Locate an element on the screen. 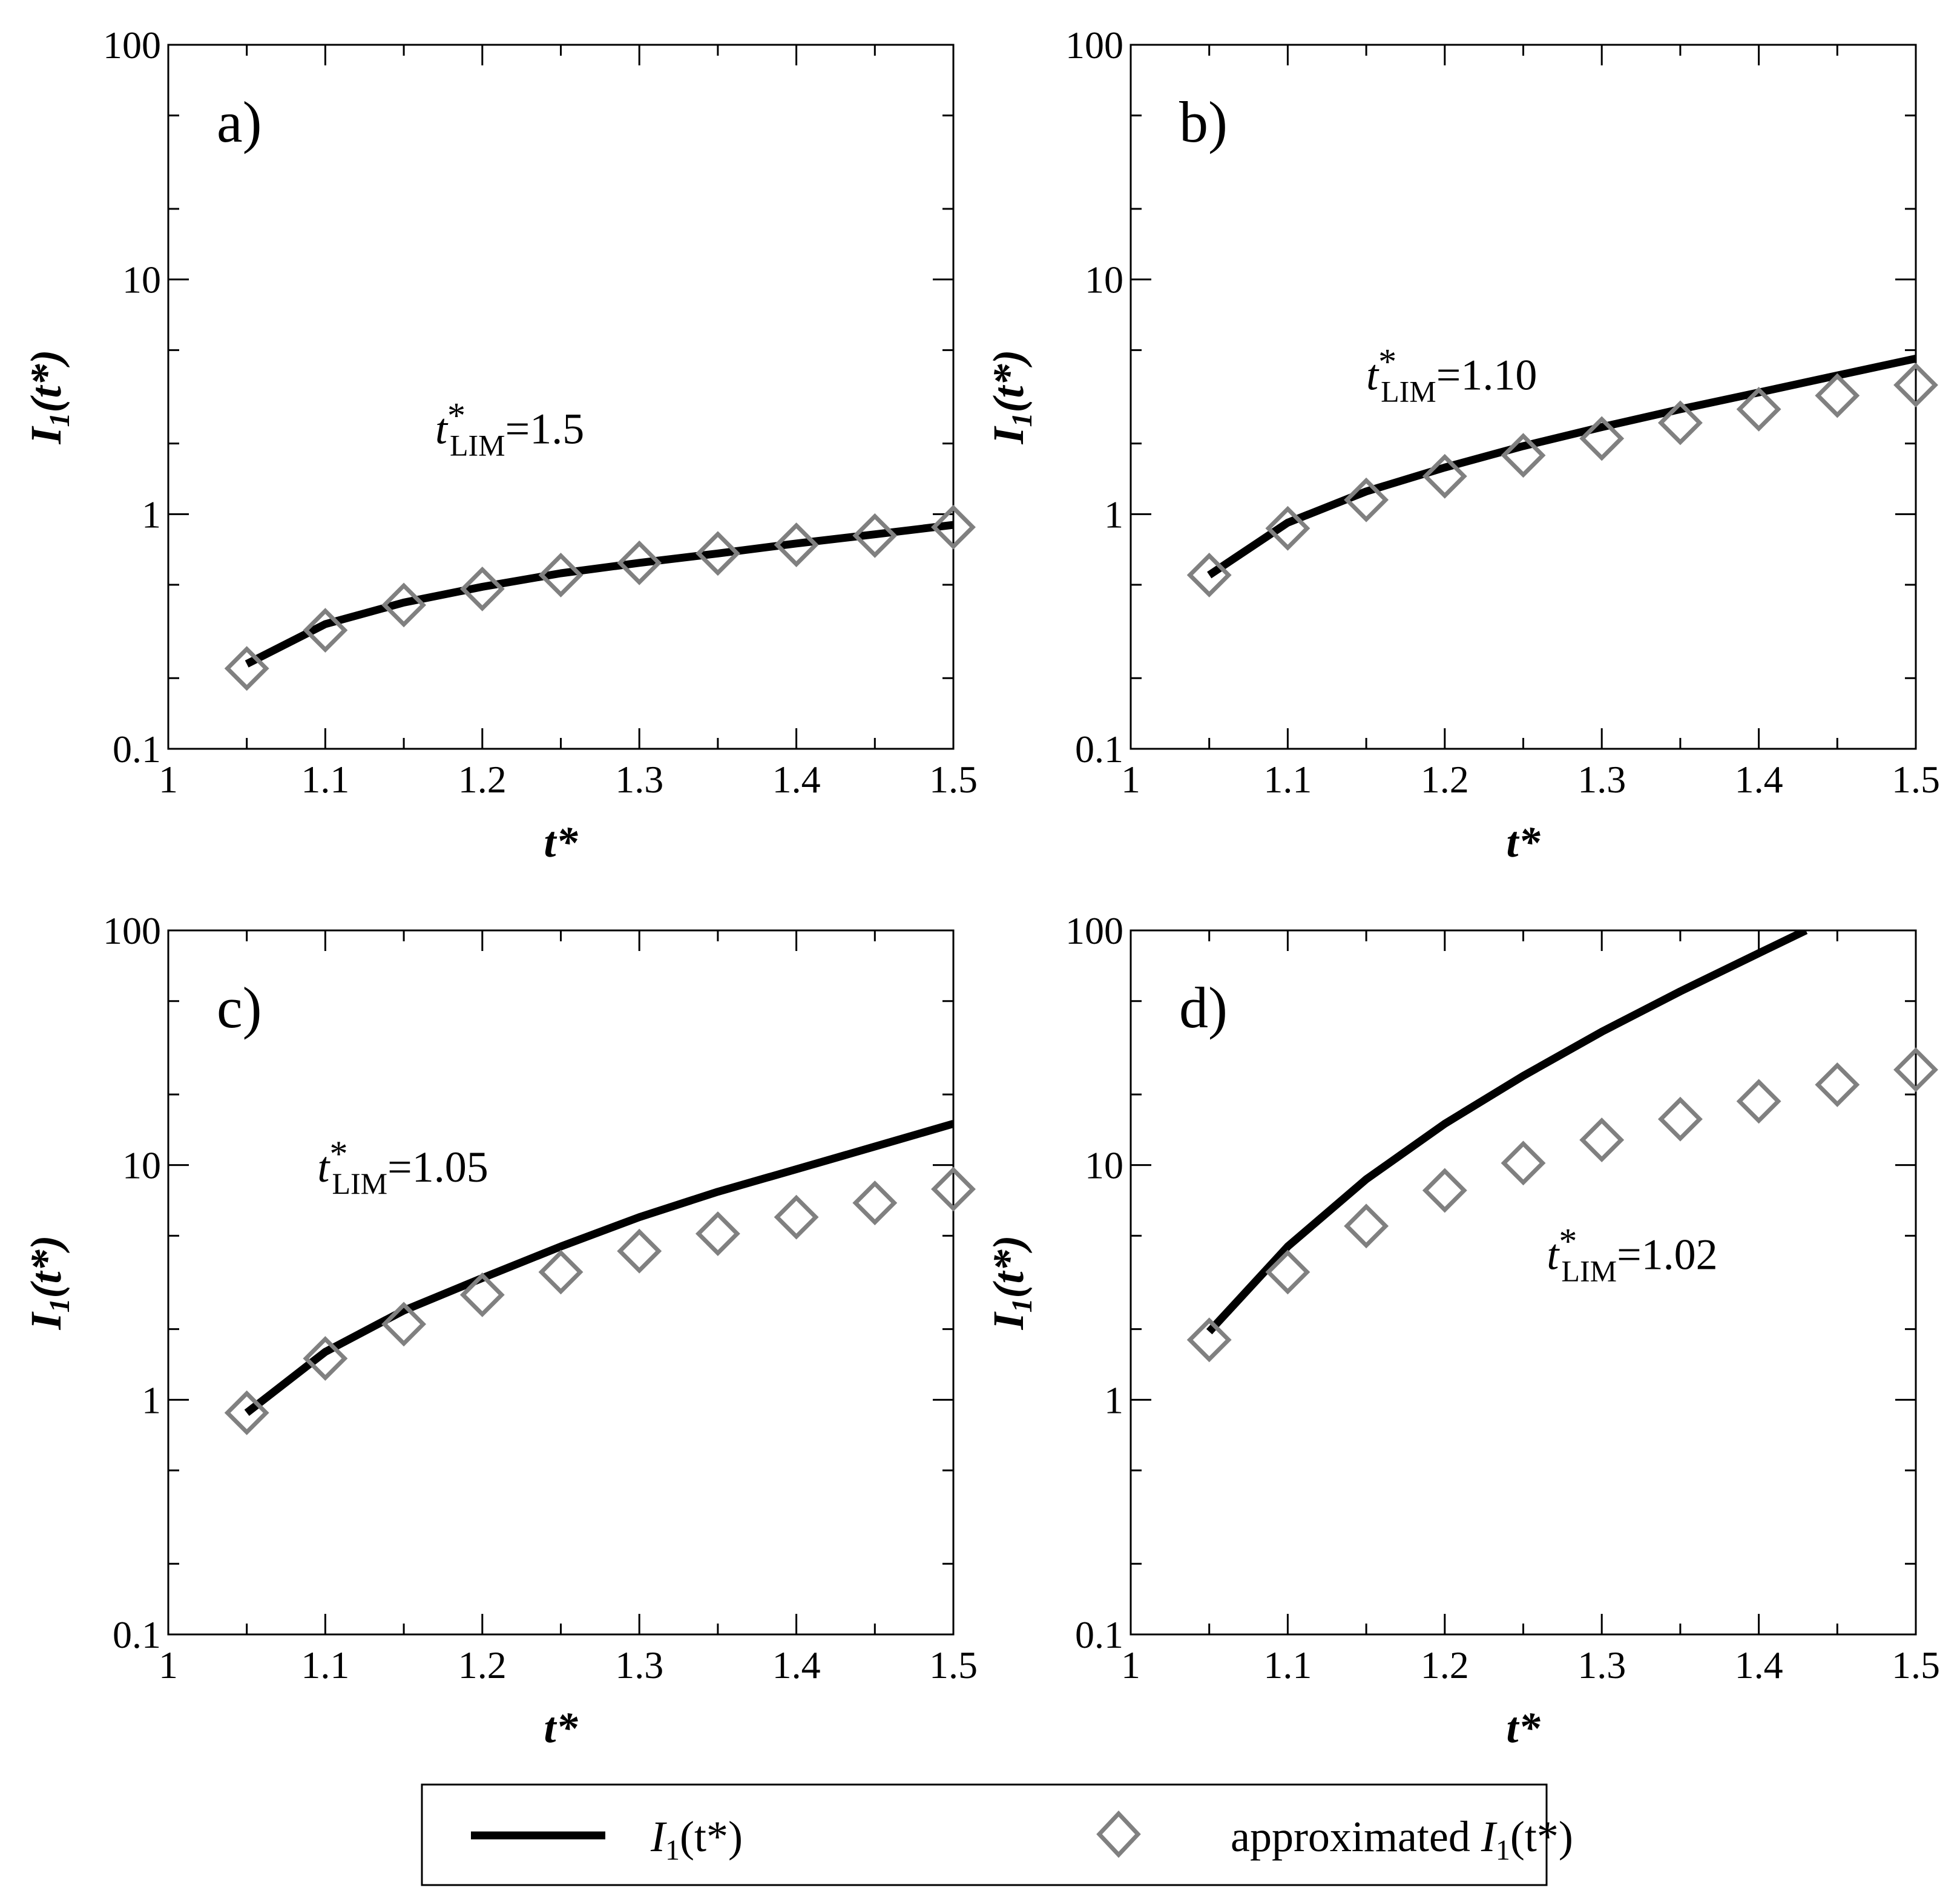  tlim-annotation: t* LIM=1.10 is located at coordinates (1451, 374).